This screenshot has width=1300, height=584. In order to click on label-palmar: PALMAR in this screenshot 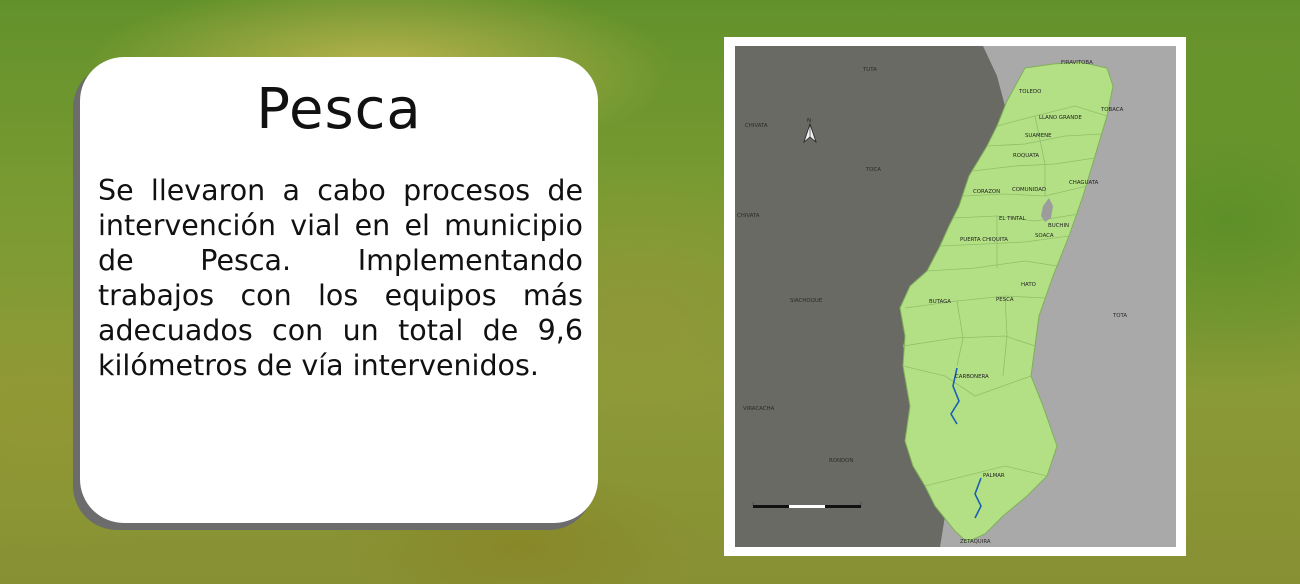, I will do `click(994, 476)`.